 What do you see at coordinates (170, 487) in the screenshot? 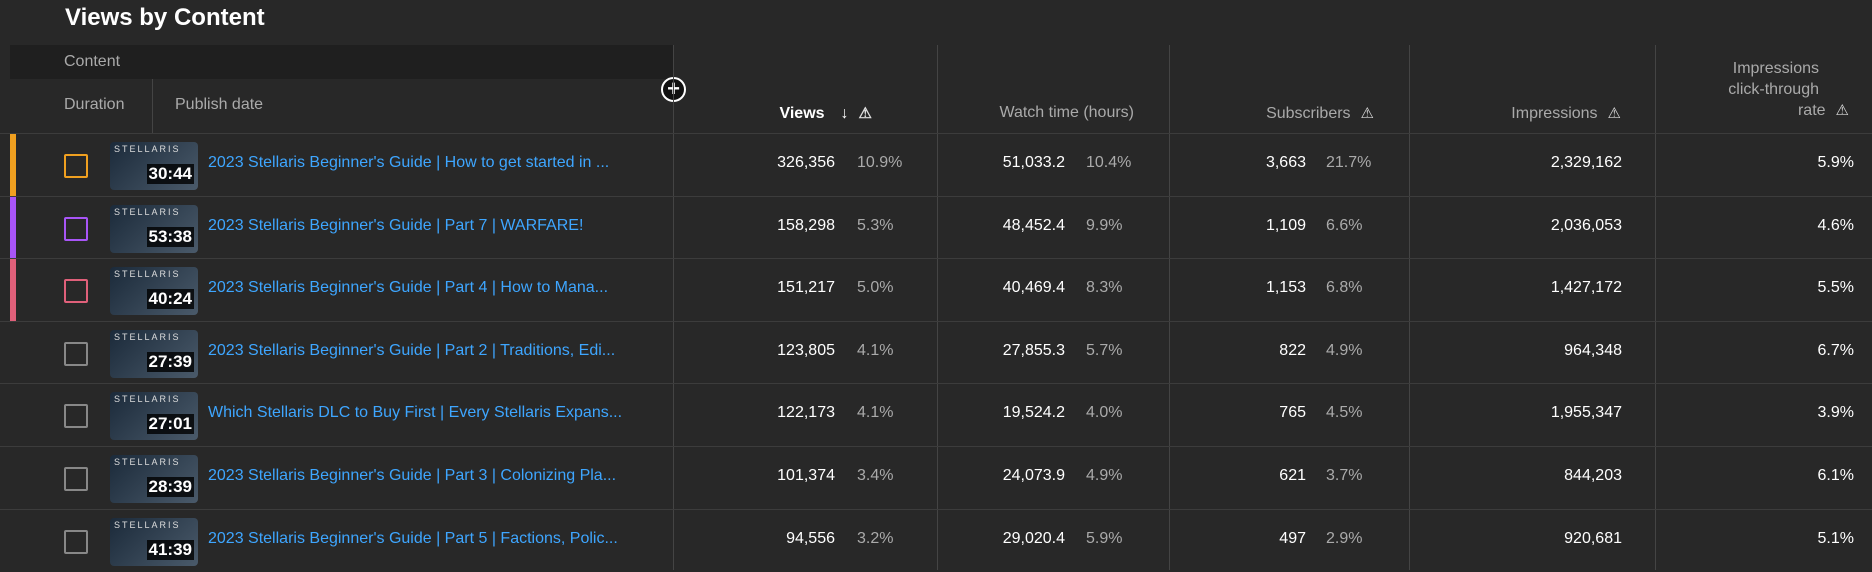
I see `duration: 28:39` at bounding box center [170, 487].